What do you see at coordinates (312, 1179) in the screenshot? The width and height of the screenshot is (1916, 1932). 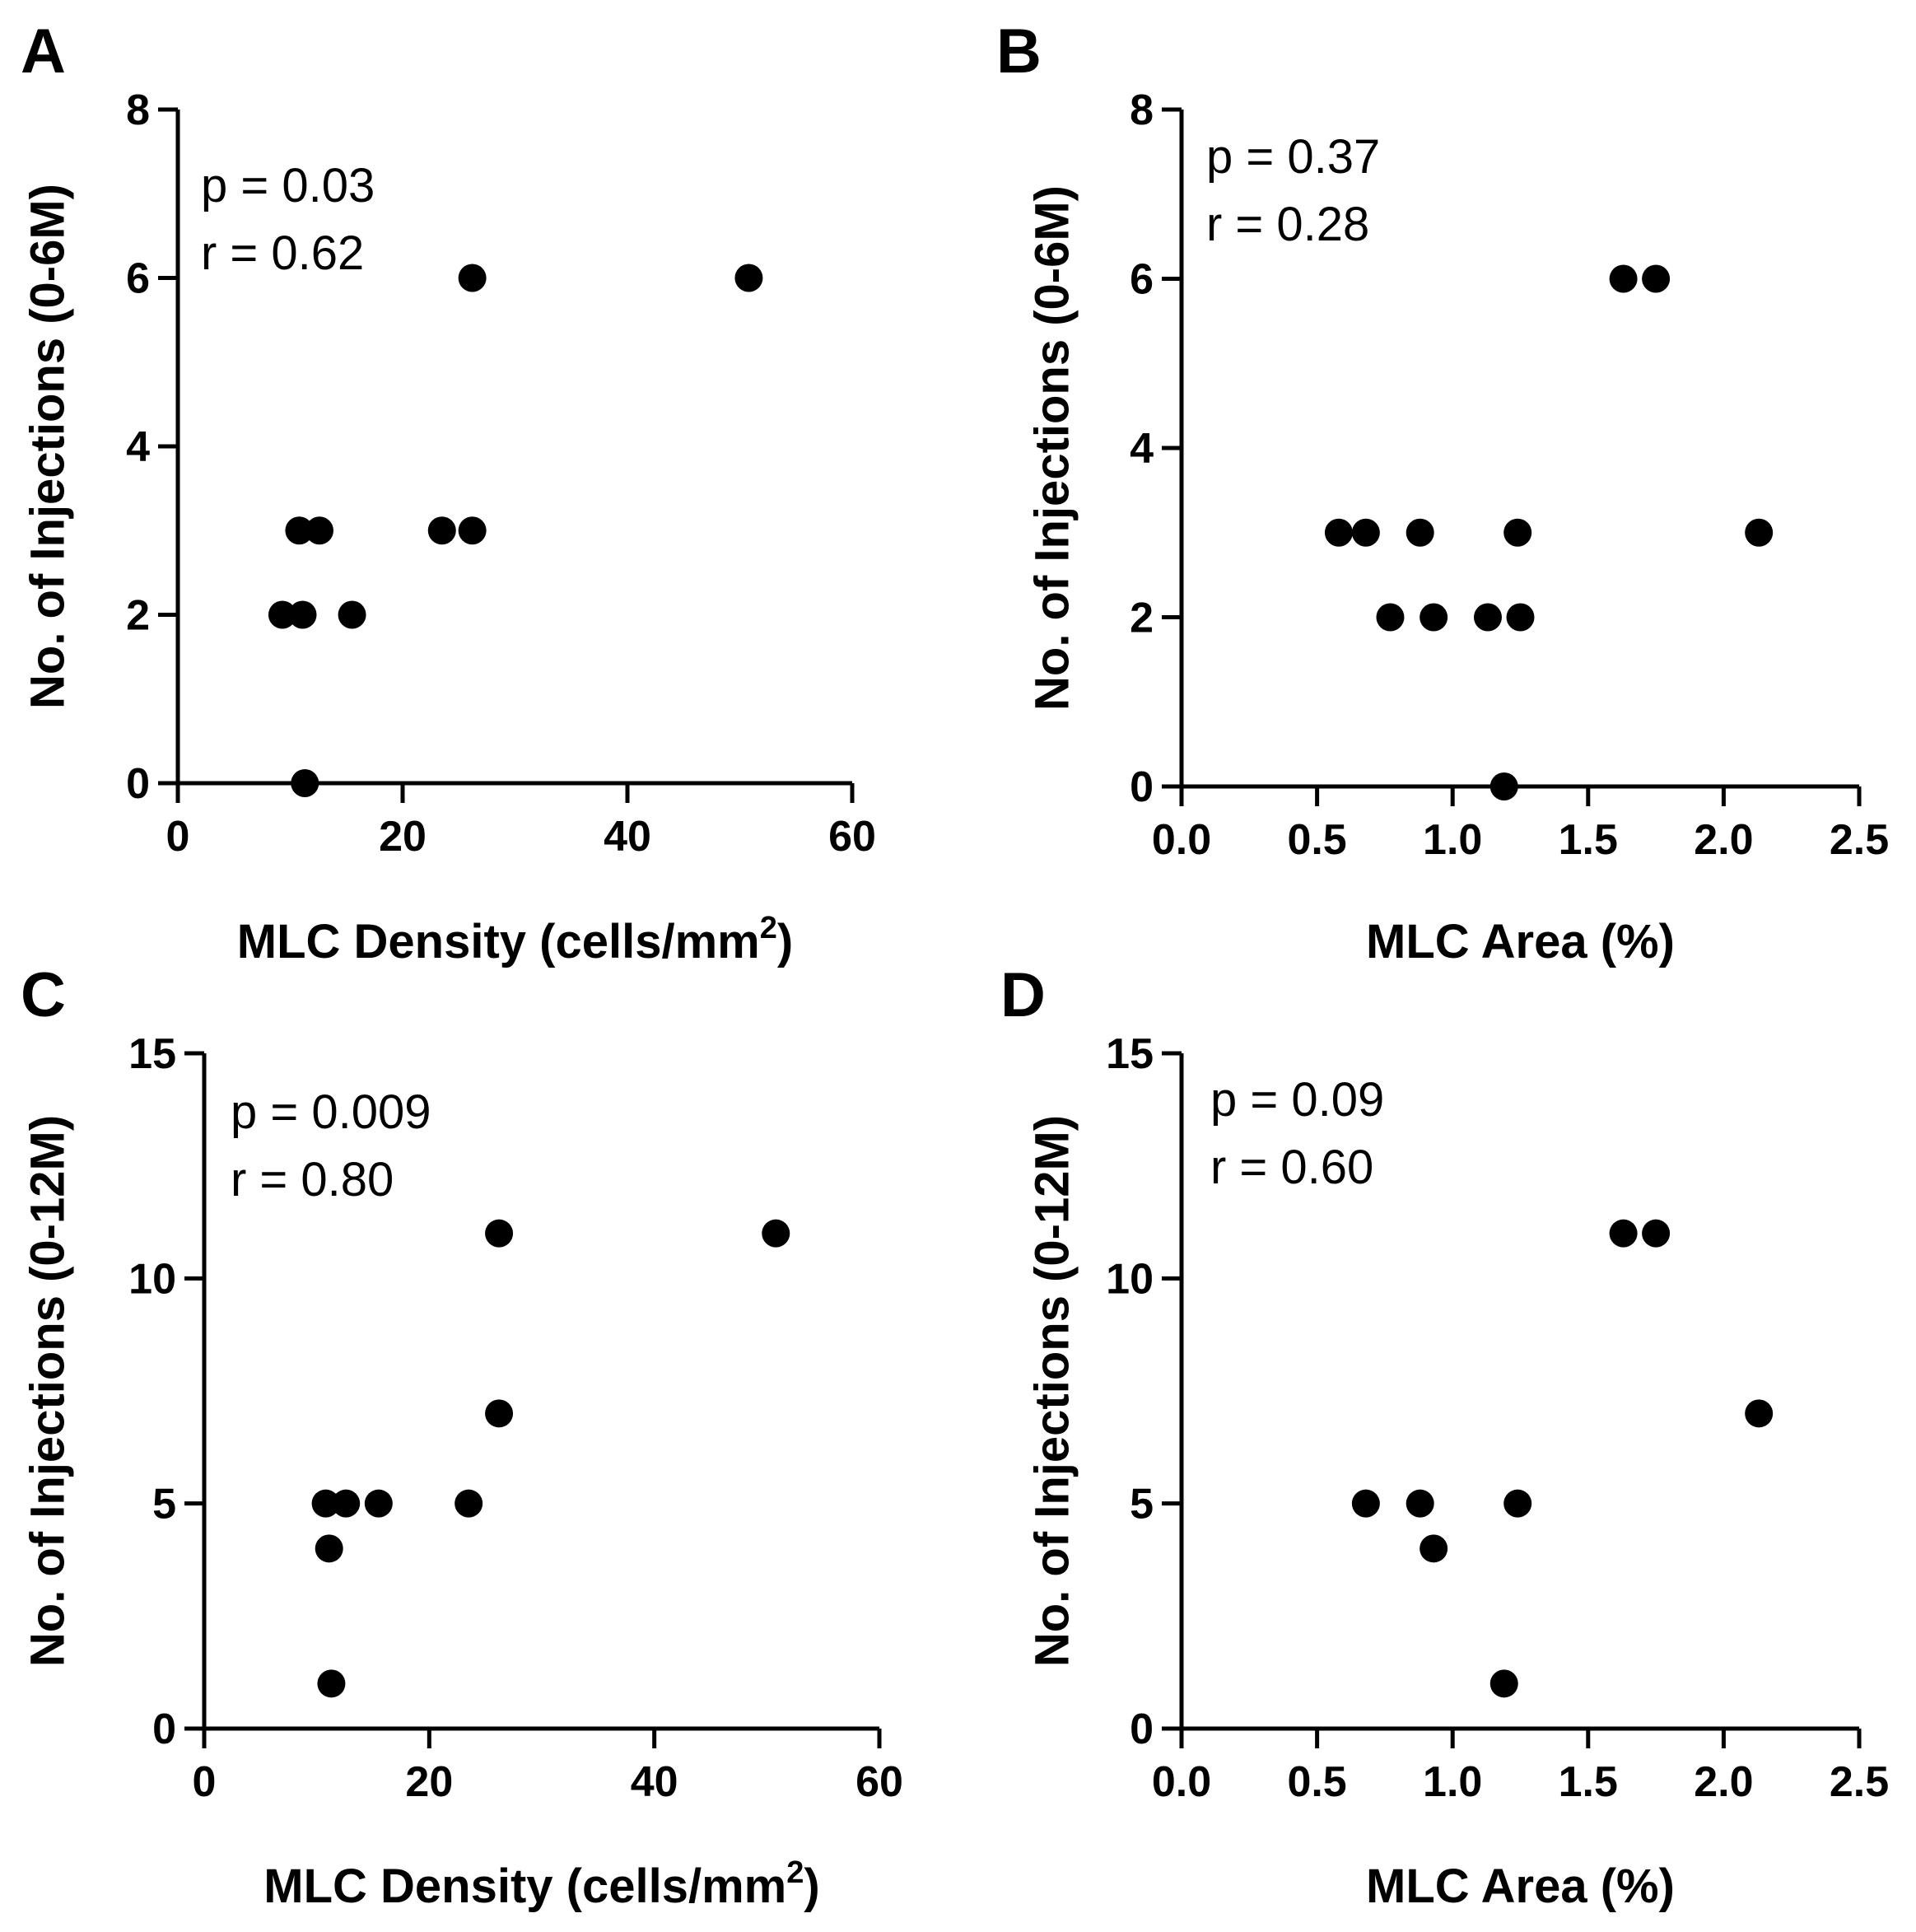 I see `r-value-label: r = 0.80` at bounding box center [312, 1179].